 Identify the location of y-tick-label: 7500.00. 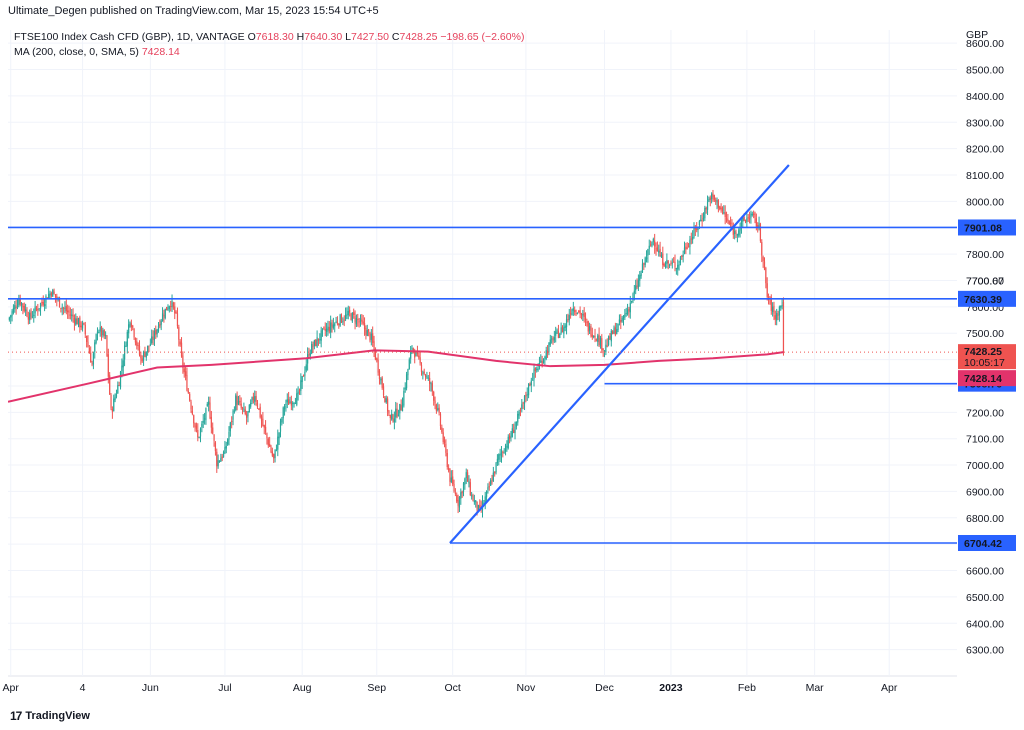
(985, 334).